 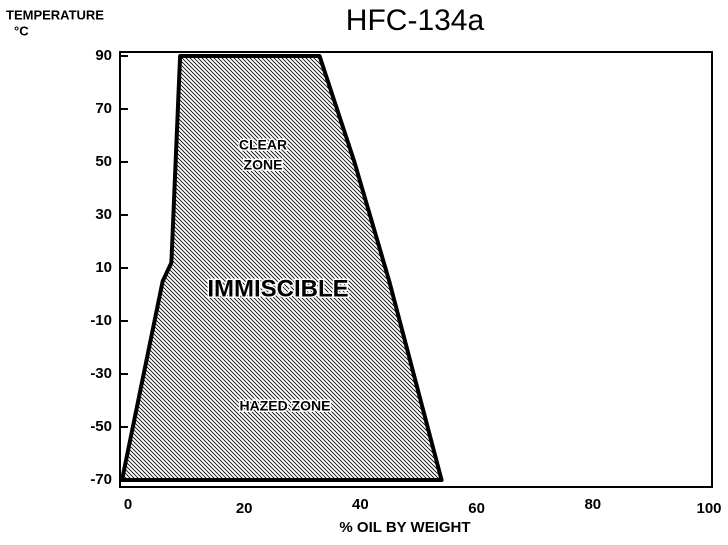 I want to click on annotation: IMMISCIBLE, so click(x=277, y=288).